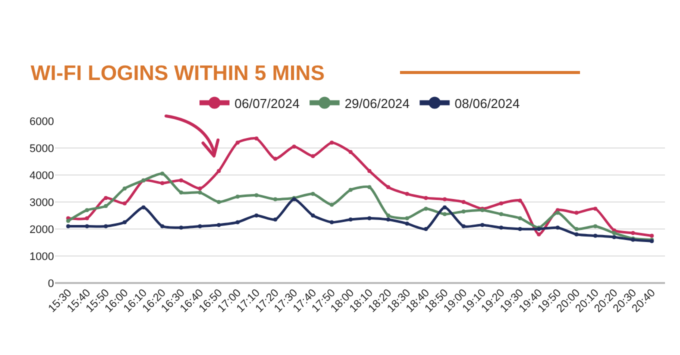  Describe the element at coordinates (51, 284) in the screenshot. I see `y-tick-label: 0` at that location.